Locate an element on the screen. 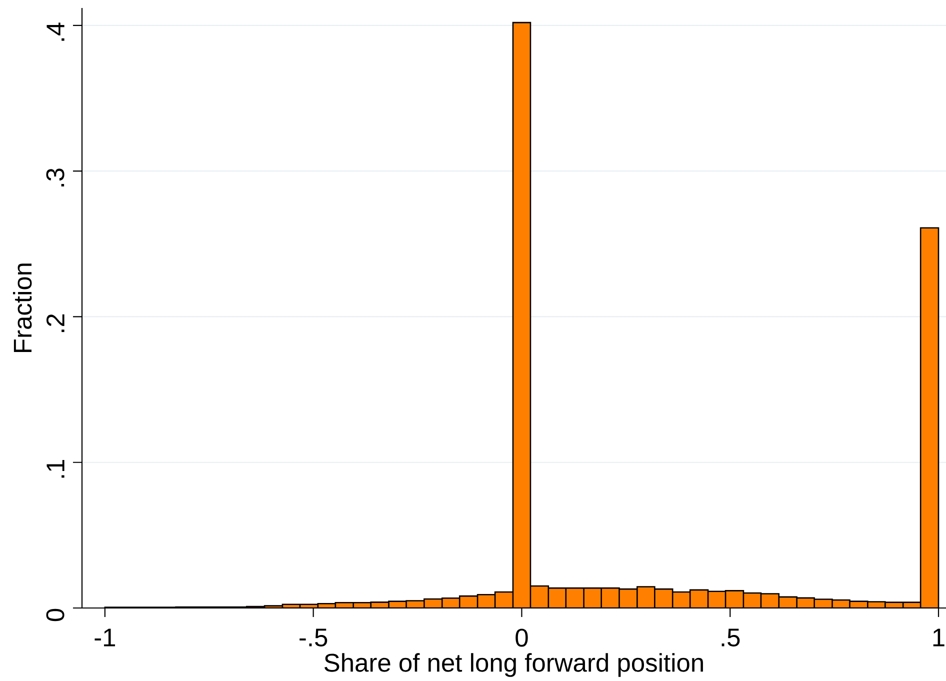  y-tick-label: .1 is located at coordinates (55, 469).